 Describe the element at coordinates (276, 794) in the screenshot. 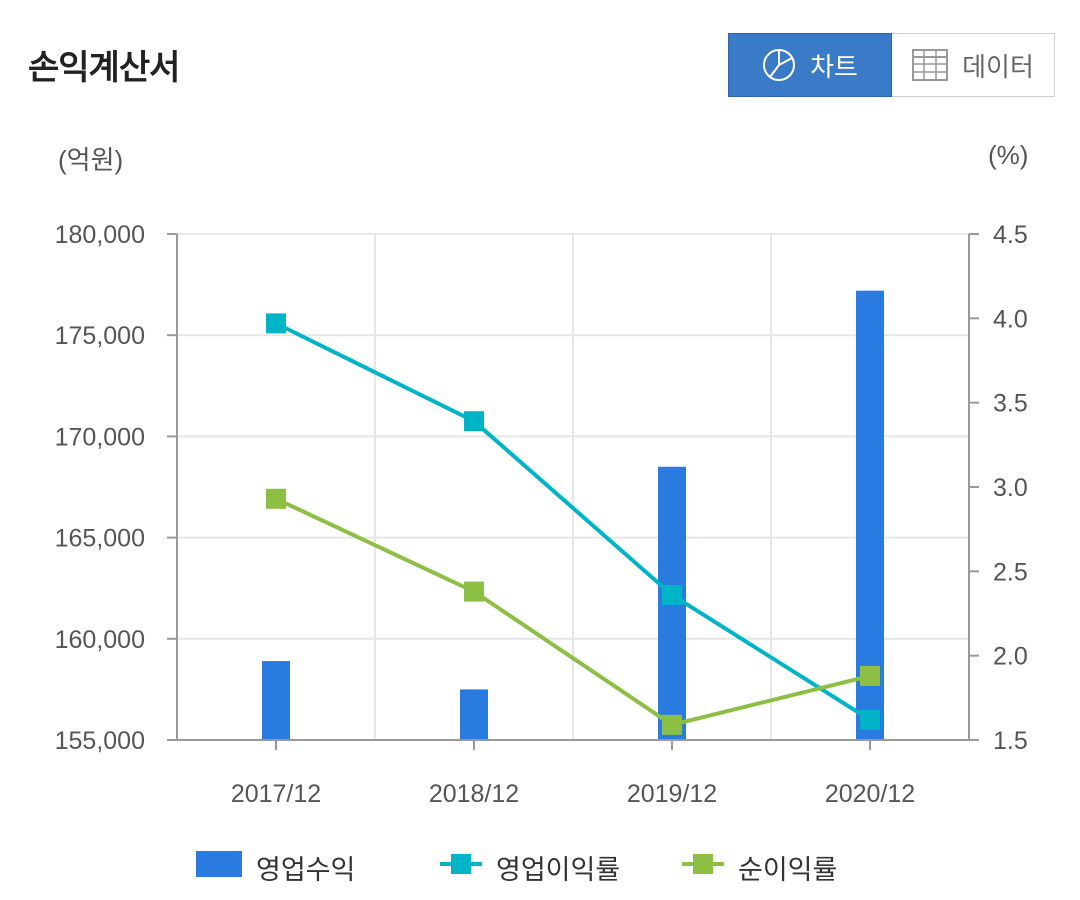

I see `x-tick-label: 2017/12` at that location.